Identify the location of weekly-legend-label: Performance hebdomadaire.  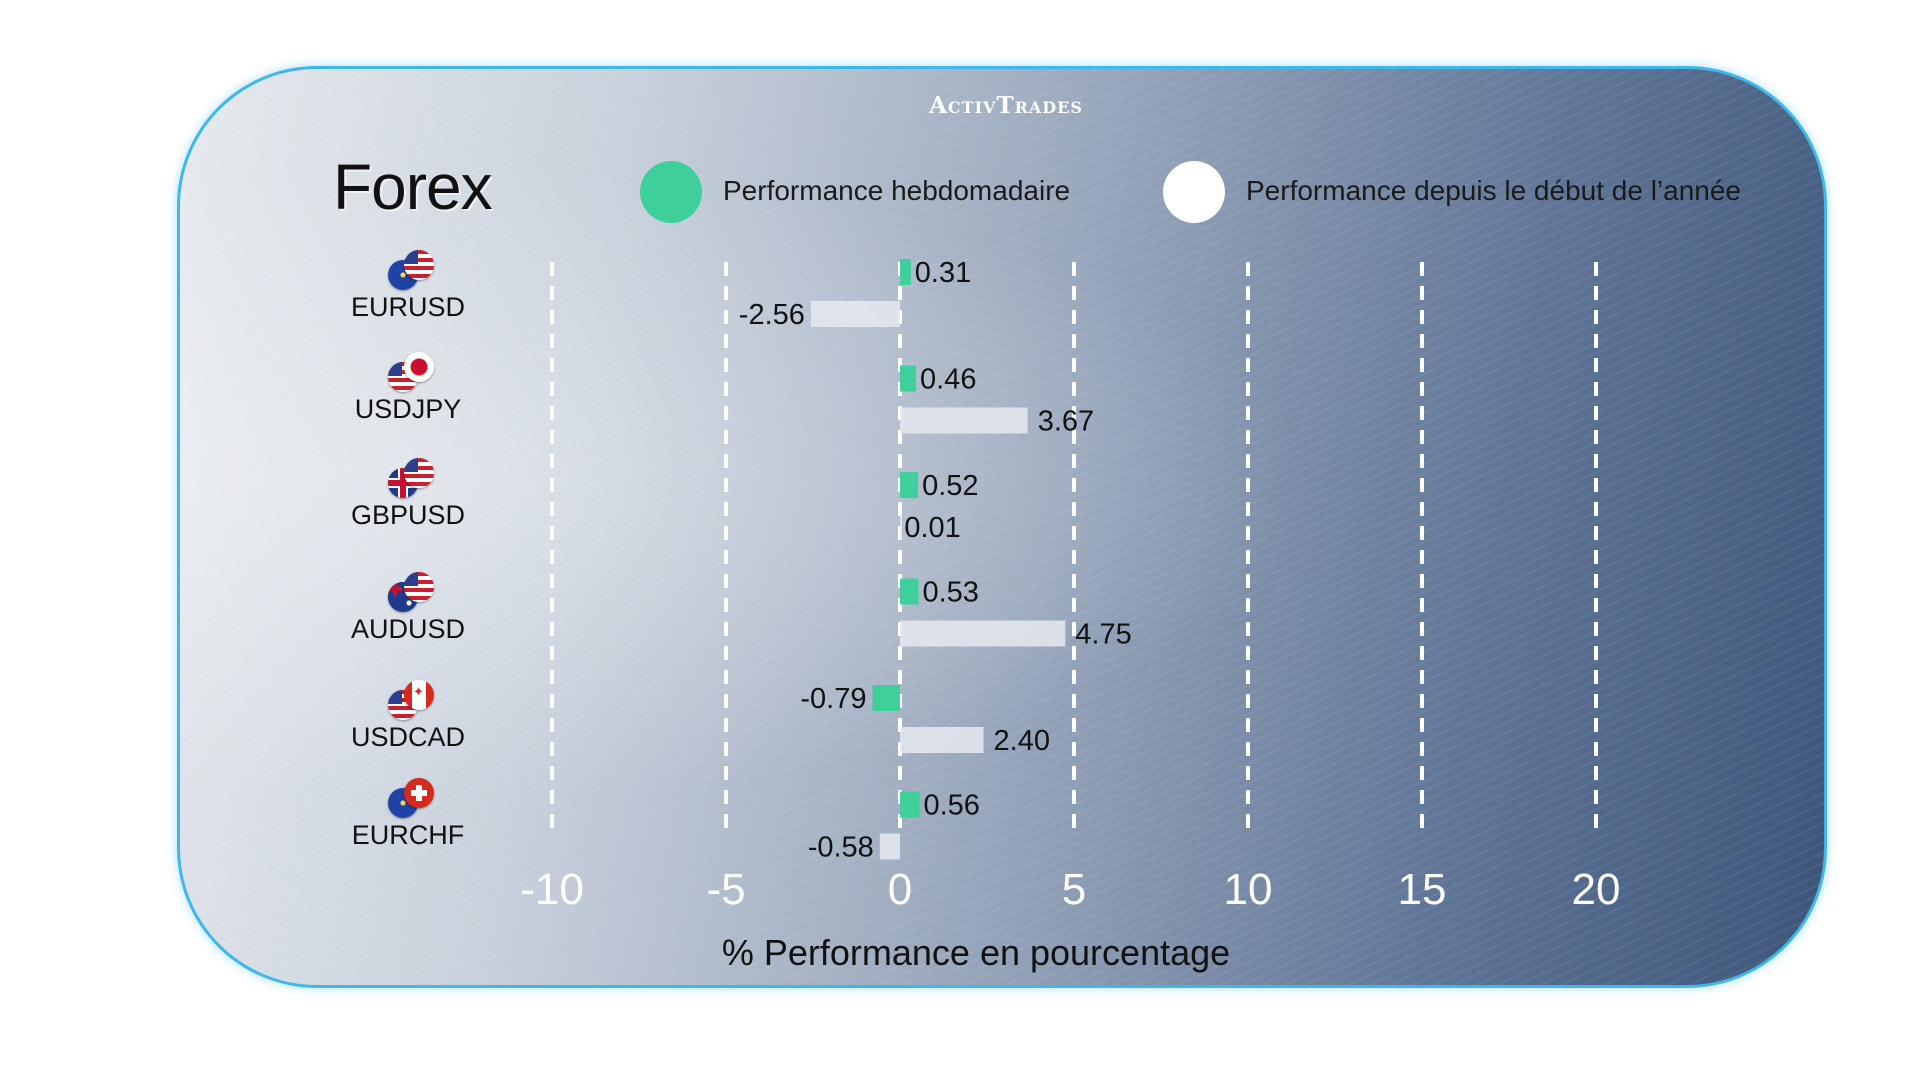
(897, 190).